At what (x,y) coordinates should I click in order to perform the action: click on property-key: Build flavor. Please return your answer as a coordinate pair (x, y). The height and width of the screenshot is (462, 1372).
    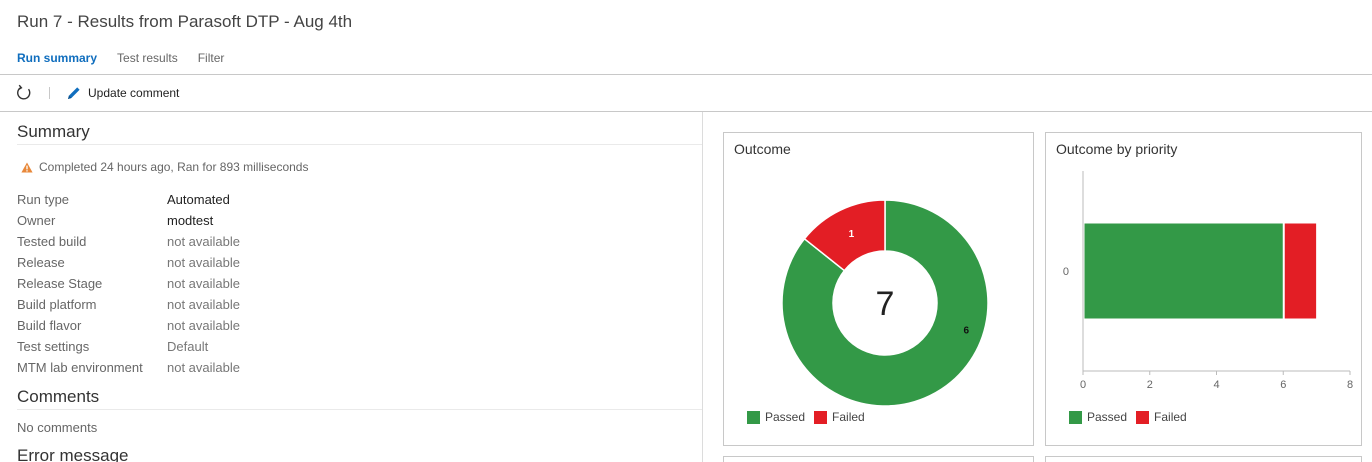
    Looking at the image, I should click on (49, 325).